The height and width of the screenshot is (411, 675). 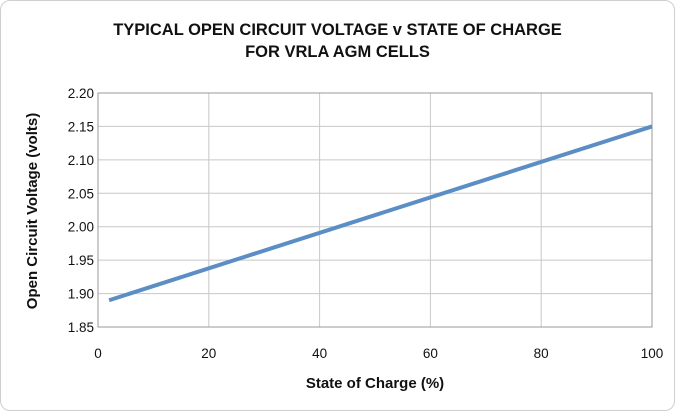 What do you see at coordinates (81, 126) in the screenshot?
I see `y-tick-label: 2.15` at bounding box center [81, 126].